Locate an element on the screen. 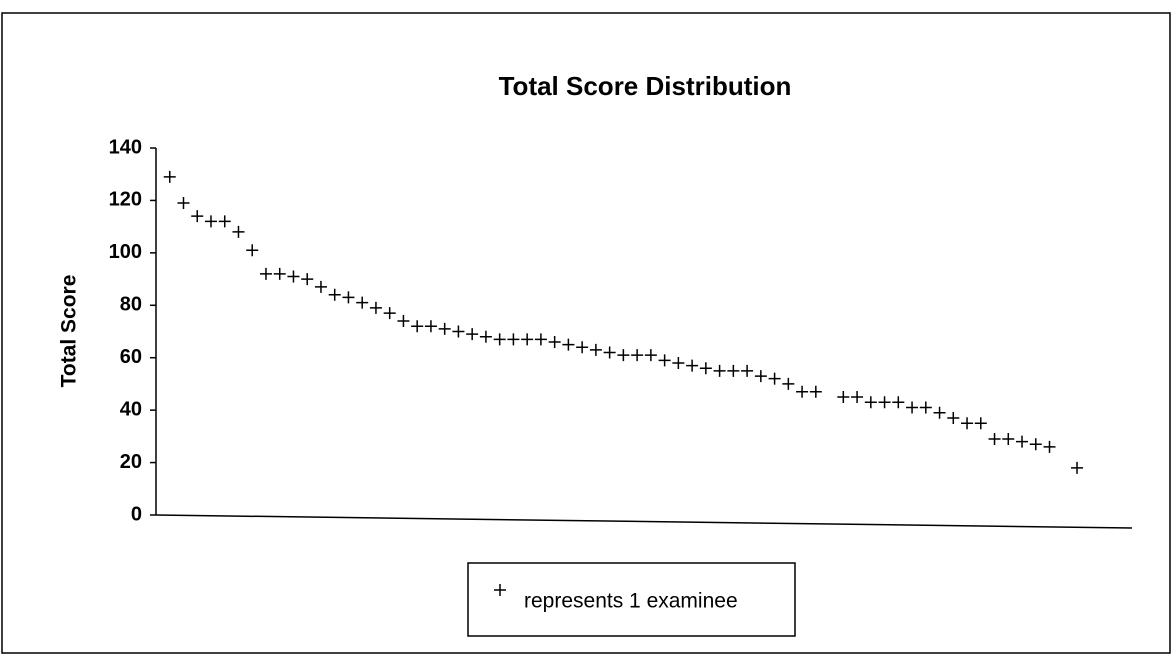 The image size is (1173, 670). y-tick-label: 40 is located at coordinates (131, 409).